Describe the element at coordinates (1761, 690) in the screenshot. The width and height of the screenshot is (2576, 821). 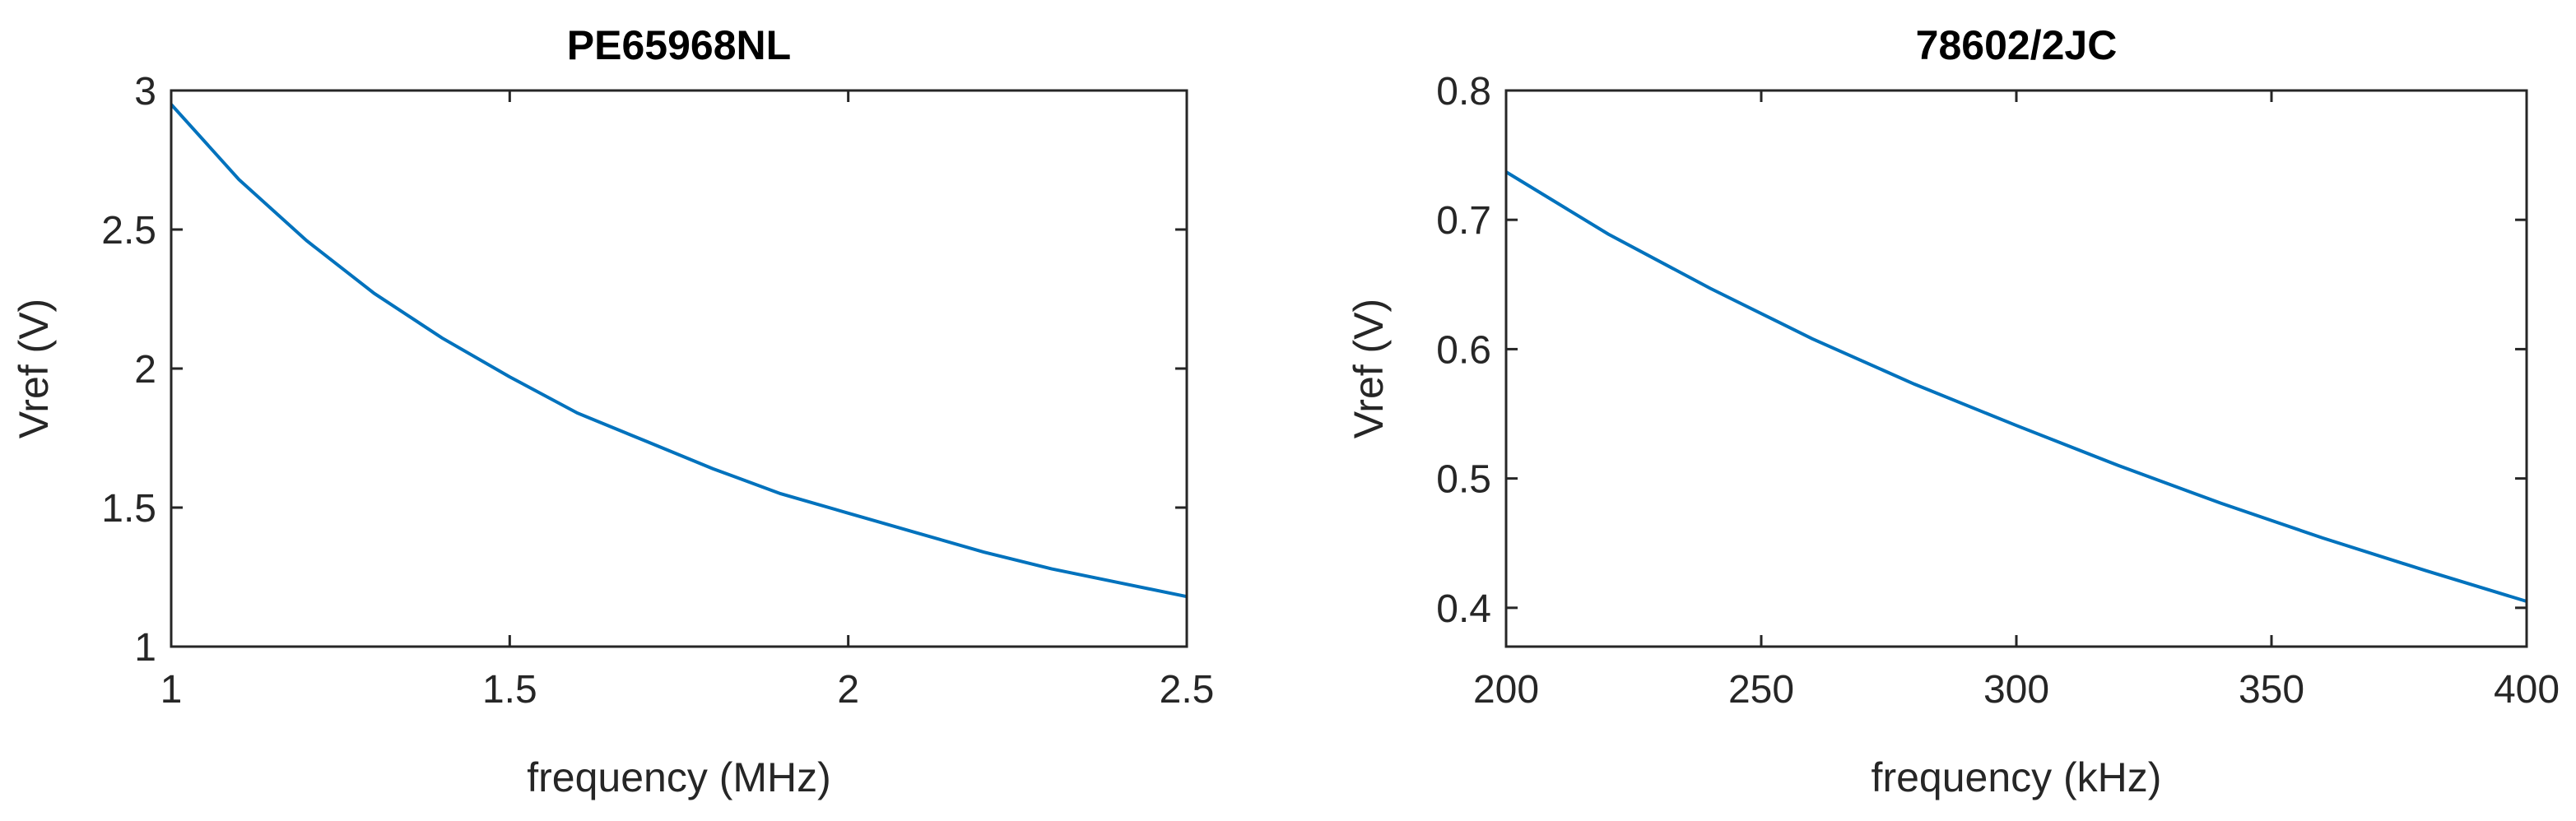
I see `x-tick-label: 250` at that location.